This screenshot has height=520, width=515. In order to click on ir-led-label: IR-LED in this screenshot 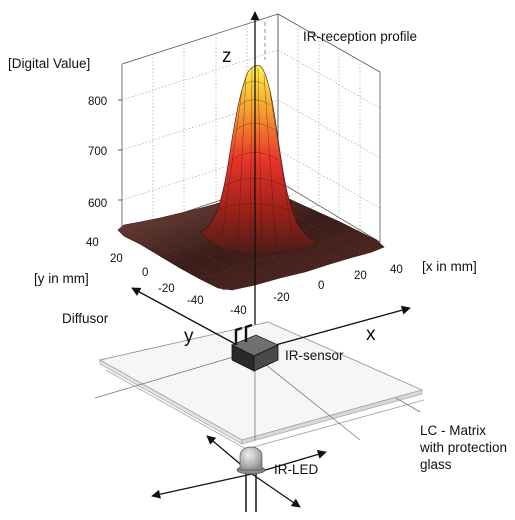, I will do `click(296, 469)`.